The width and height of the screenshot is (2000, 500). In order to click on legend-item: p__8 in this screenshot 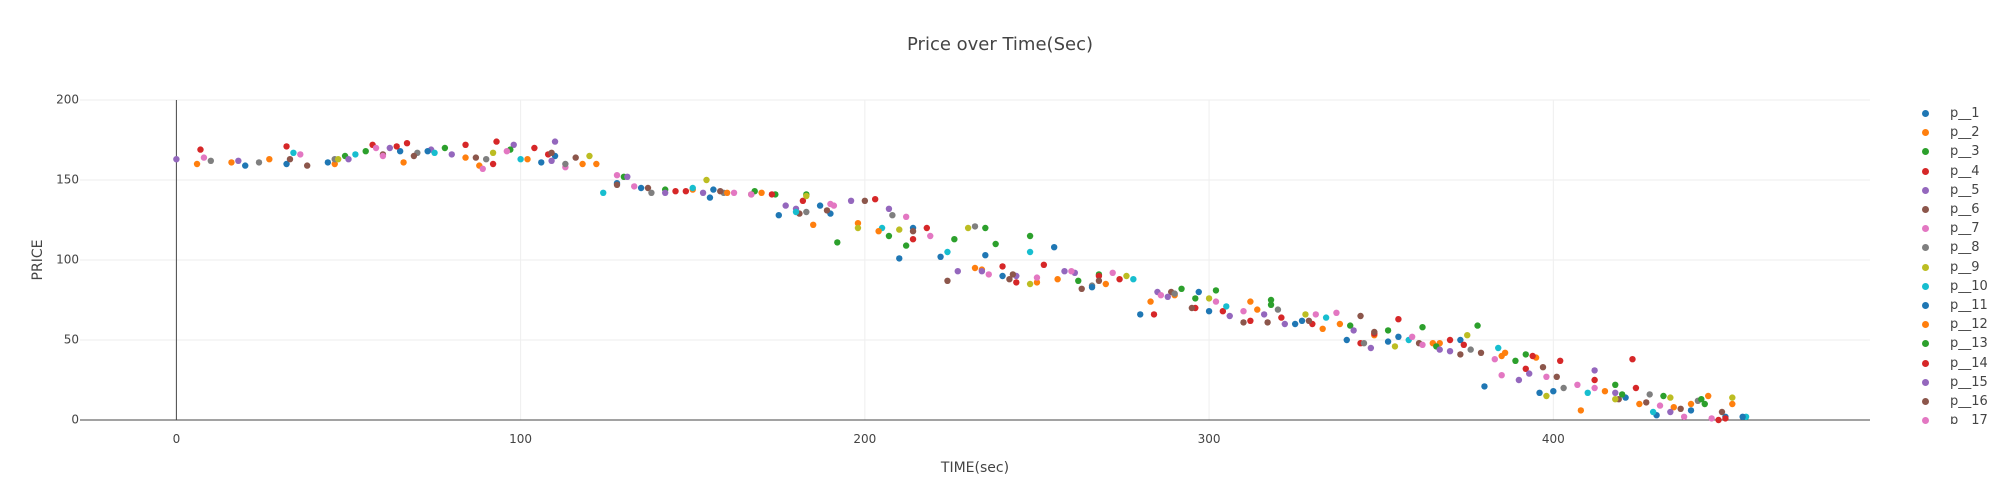, I will do `click(1950, 247)`.